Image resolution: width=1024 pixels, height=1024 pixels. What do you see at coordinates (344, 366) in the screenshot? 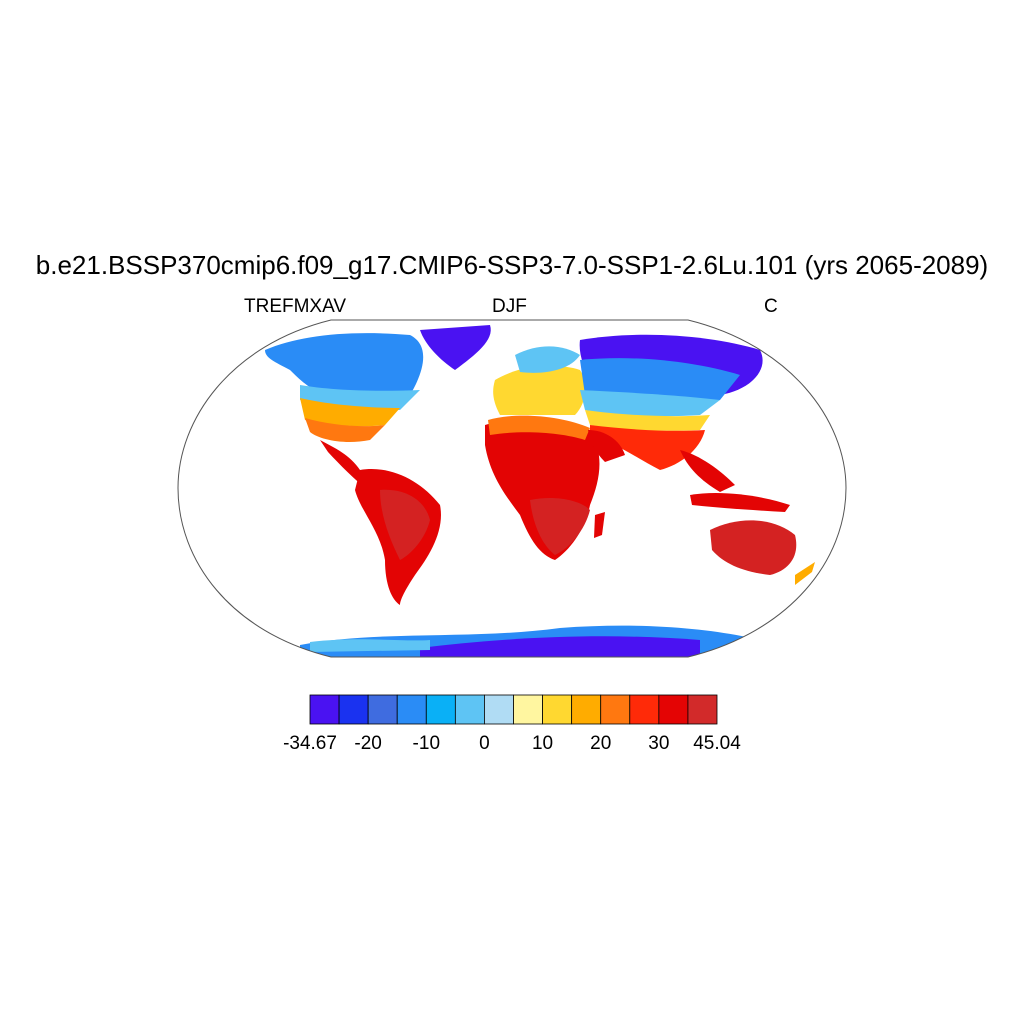
I see `north-america-north` at bounding box center [344, 366].